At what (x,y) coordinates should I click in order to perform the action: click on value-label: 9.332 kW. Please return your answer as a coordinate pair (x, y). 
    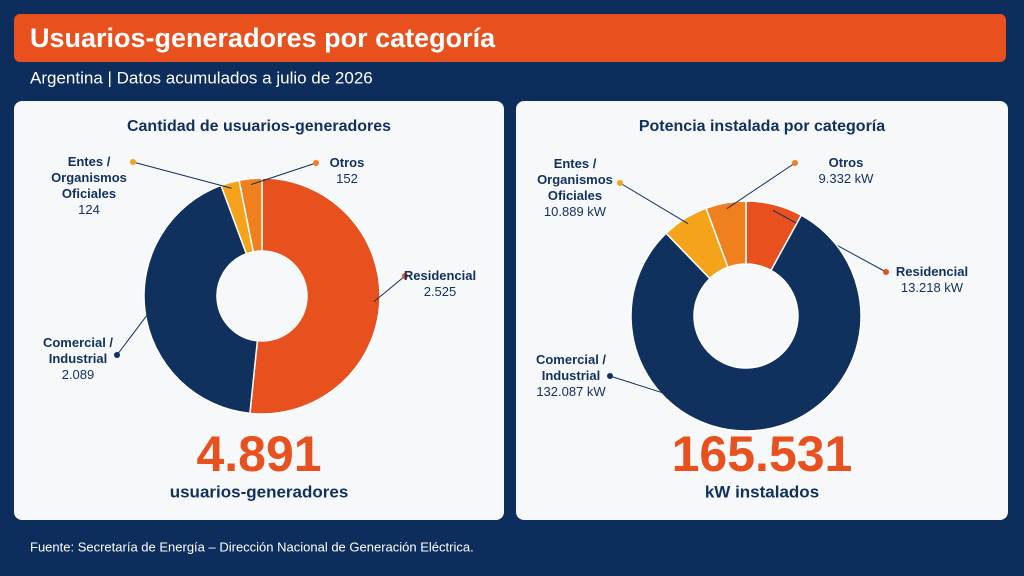
    Looking at the image, I should click on (846, 178).